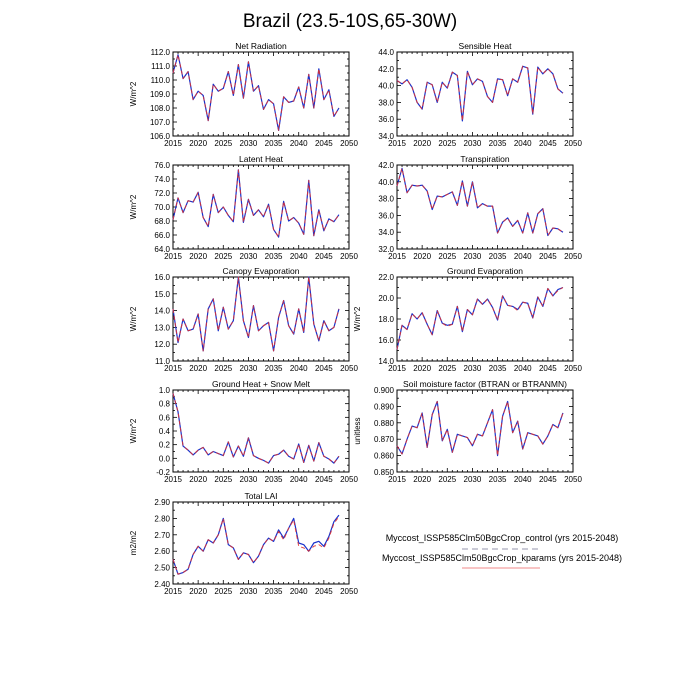 This screenshot has width=700, height=700. What do you see at coordinates (486, 46) in the screenshot?
I see `panel-title: Sensible Heat` at bounding box center [486, 46].